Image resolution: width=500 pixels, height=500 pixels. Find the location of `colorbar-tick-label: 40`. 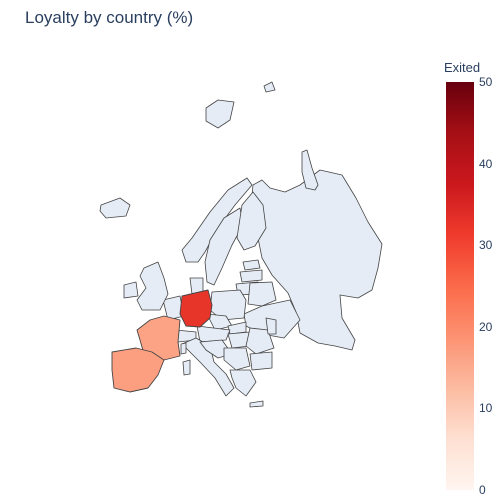

colorbar-tick-label: 40 is located at coordinates (486, 163).